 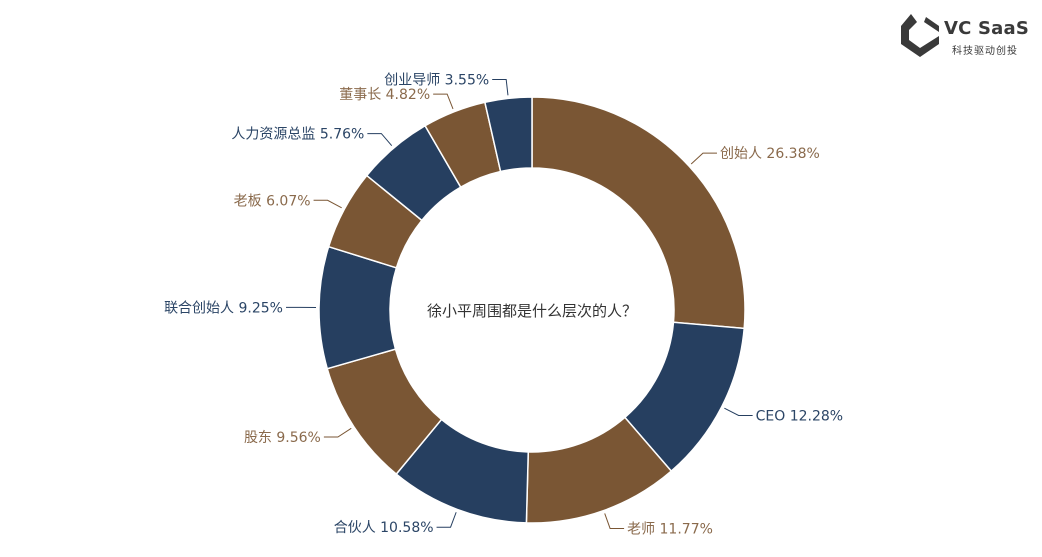 I want to click on brand-name: VC SaaS, so click(x=987, y=28).